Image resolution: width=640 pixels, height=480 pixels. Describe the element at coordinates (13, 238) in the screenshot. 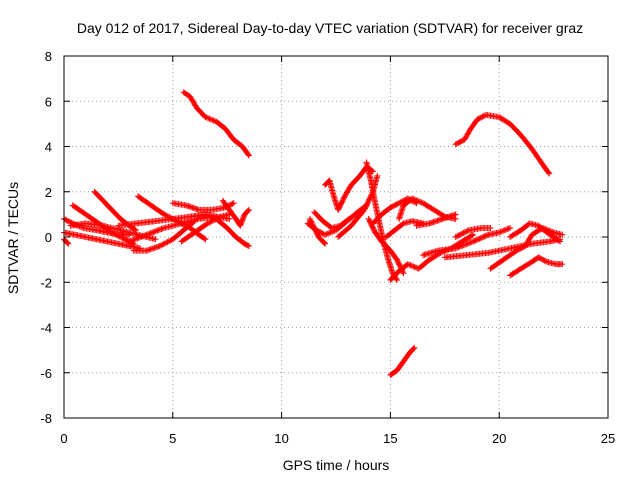

I see `y-axis-label: SDTVAR / TECUs` at that location.